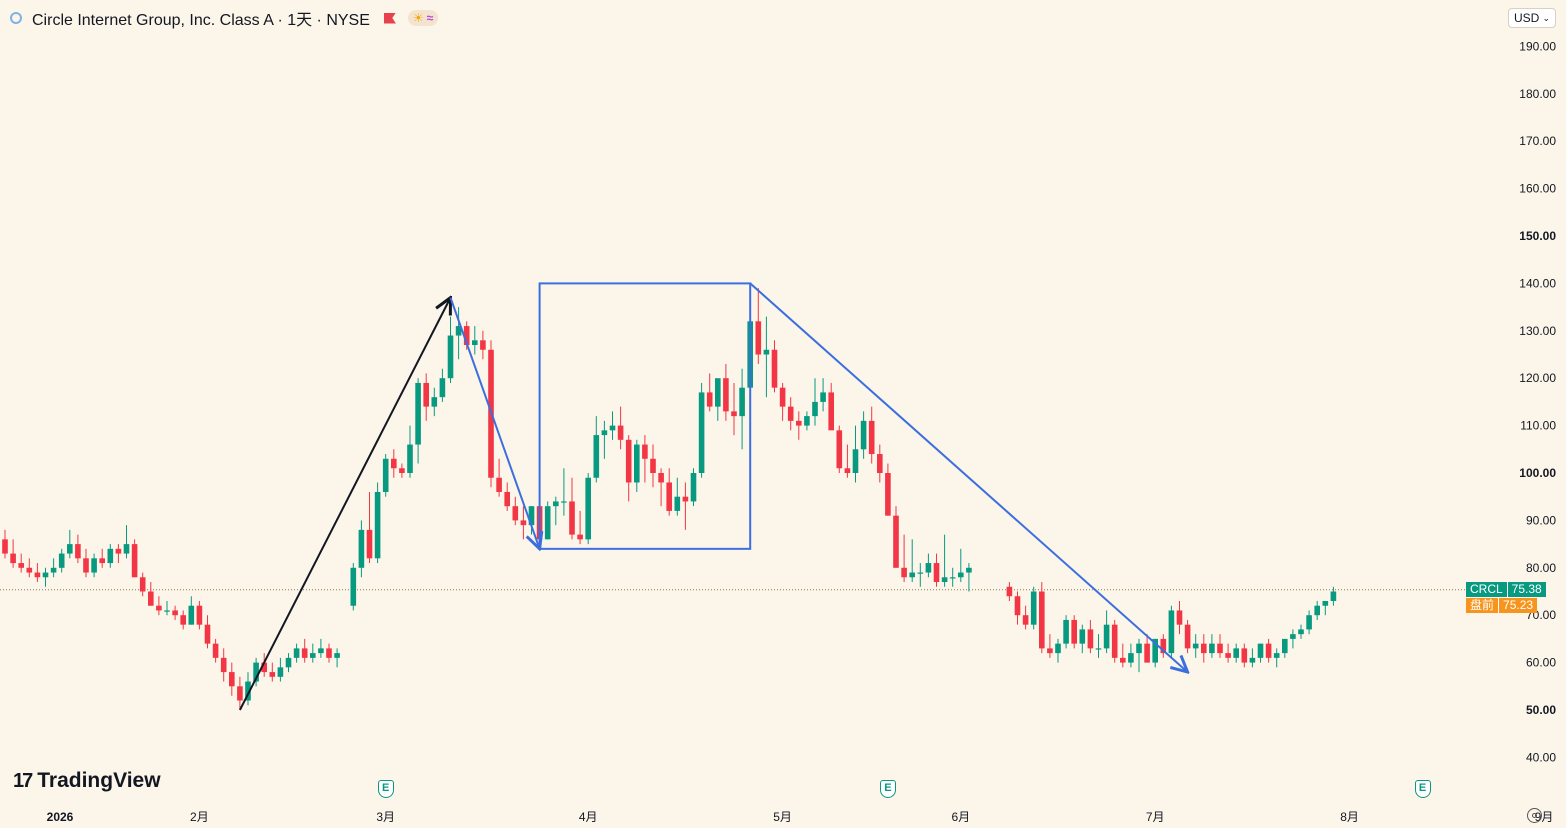 The image size is (1566, 828). Describe the element at coordinates (1526, 589) in the screenshot. I see `last-price-value: 75.38` at that location.